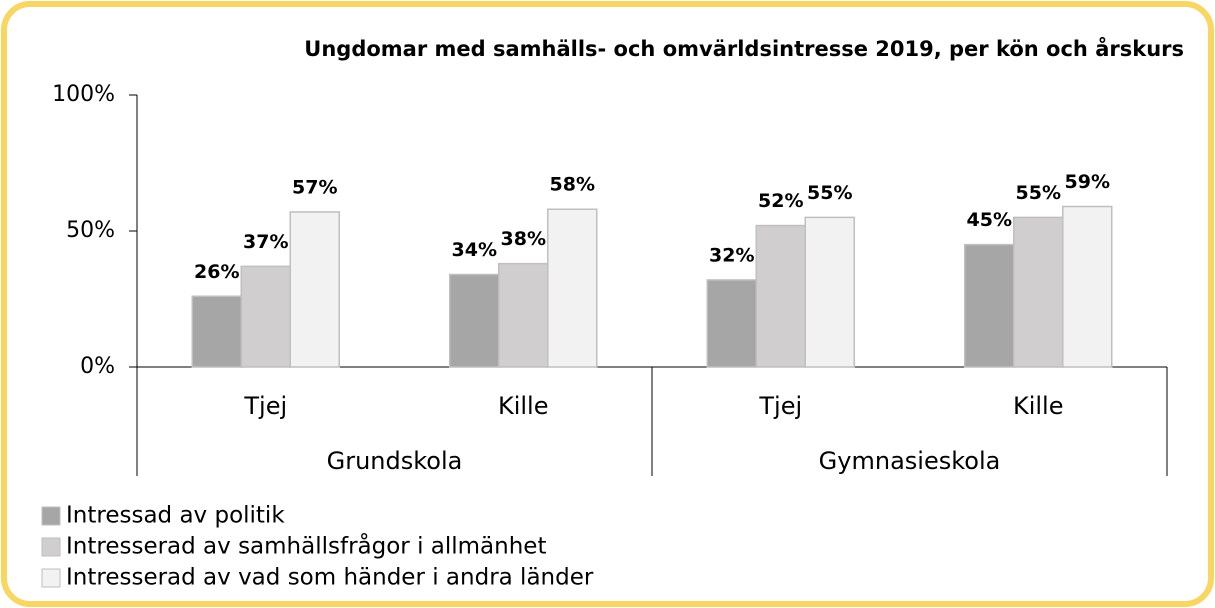 The image size is (1215, 608). What do you see at coordinates (731, 255) in the screenshot?
I see `value-label: 32%` at bounding box center [731, 255].